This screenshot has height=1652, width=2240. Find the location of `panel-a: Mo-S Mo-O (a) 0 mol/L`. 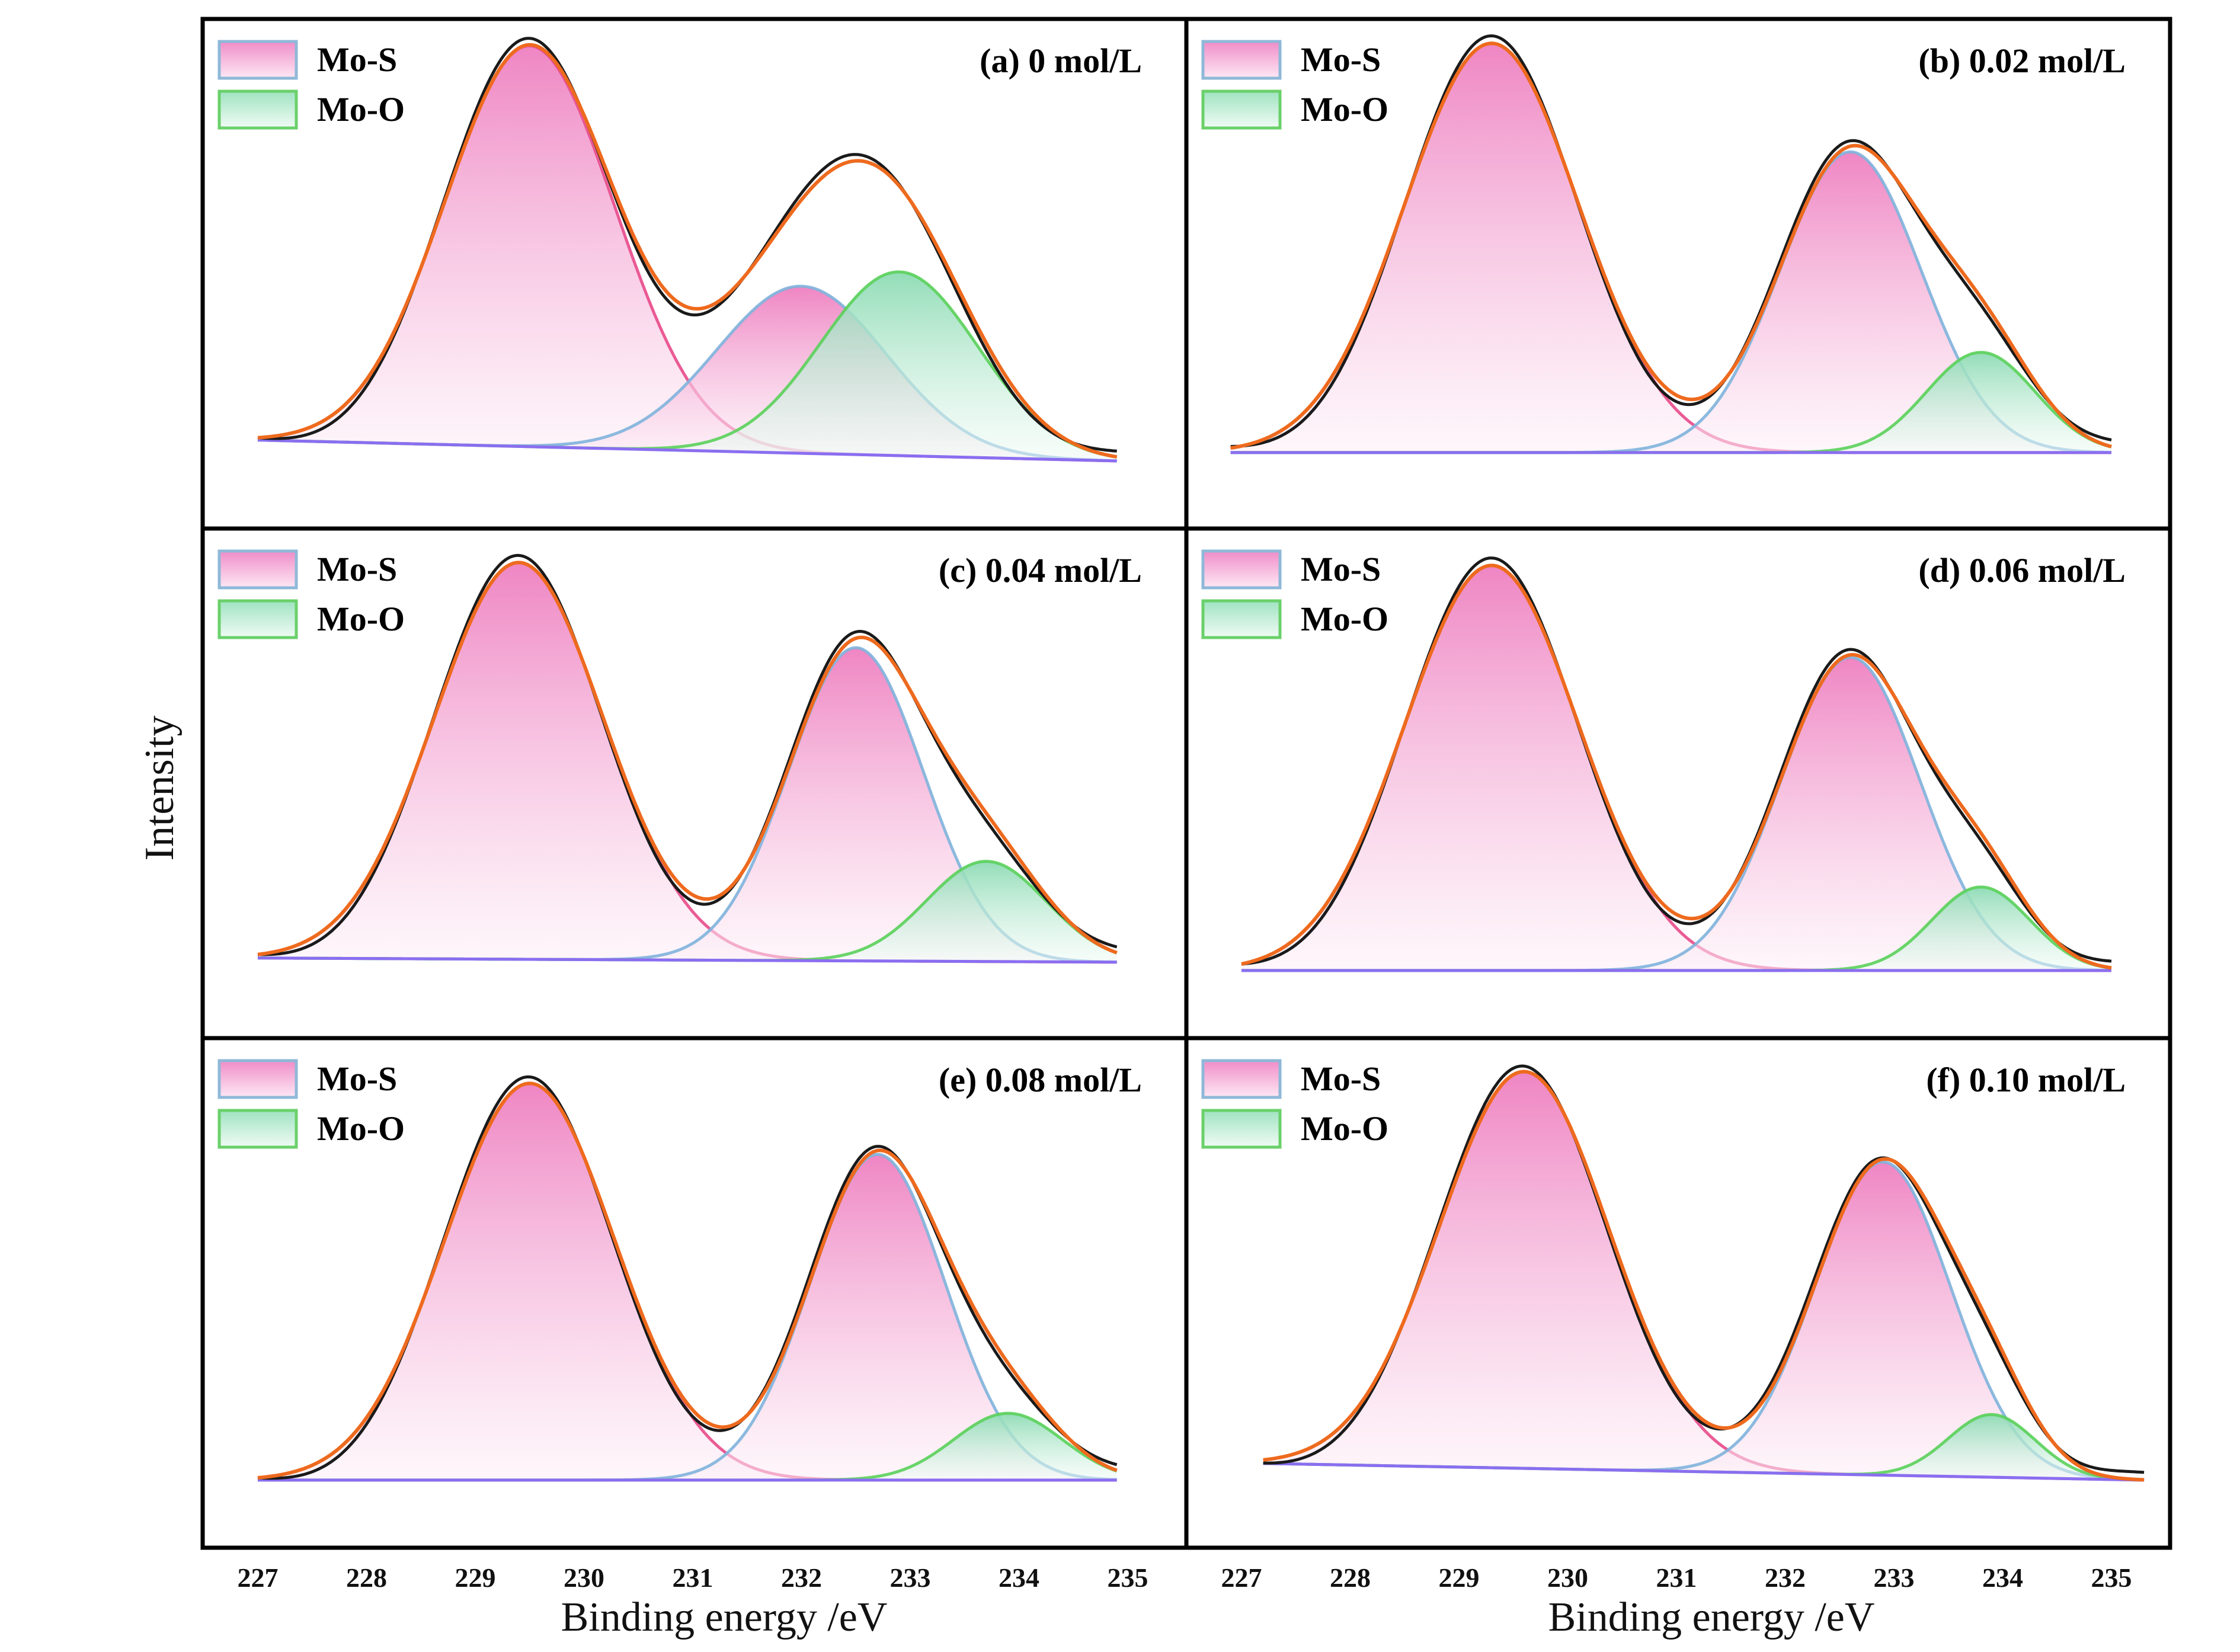

panel-a: Mo-S Mo-O (a) 0 mol/L is located at coordinates (679, 250).